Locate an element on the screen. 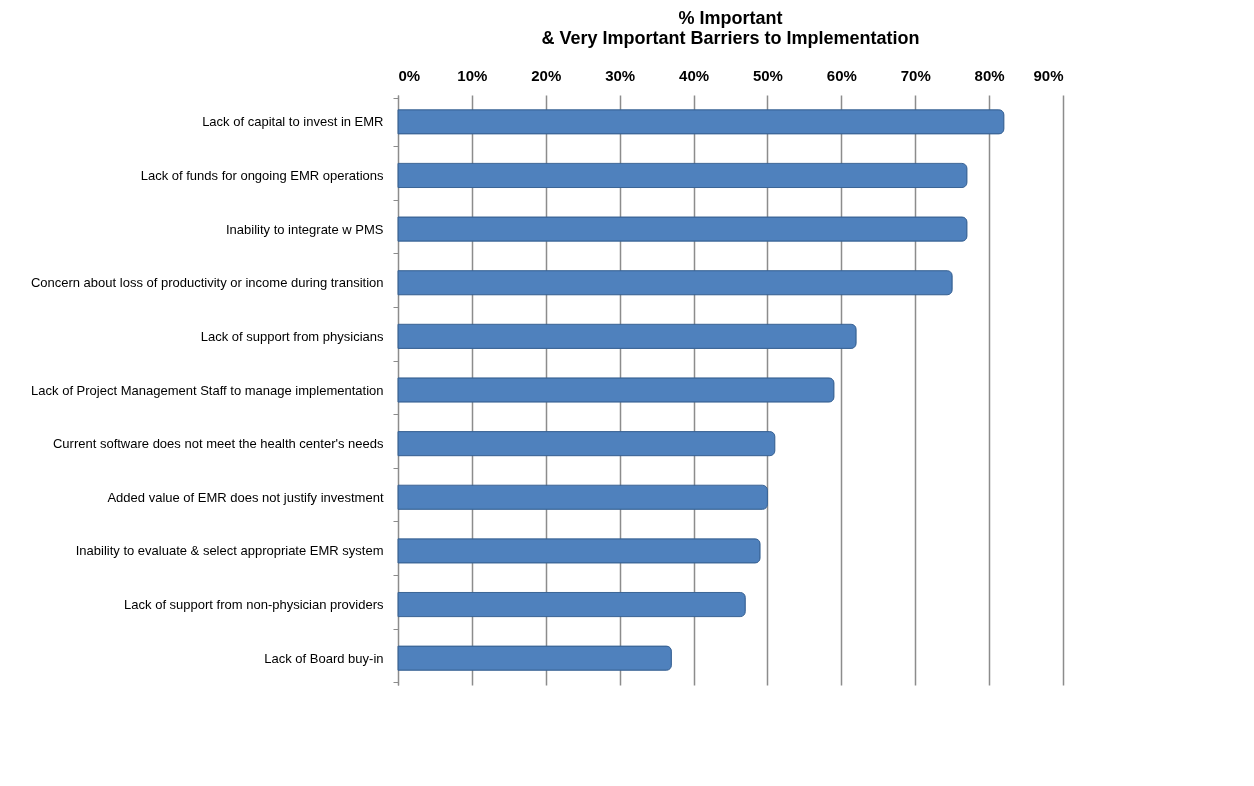  x-tick-label: 10% is located at coordinates (472, 75).